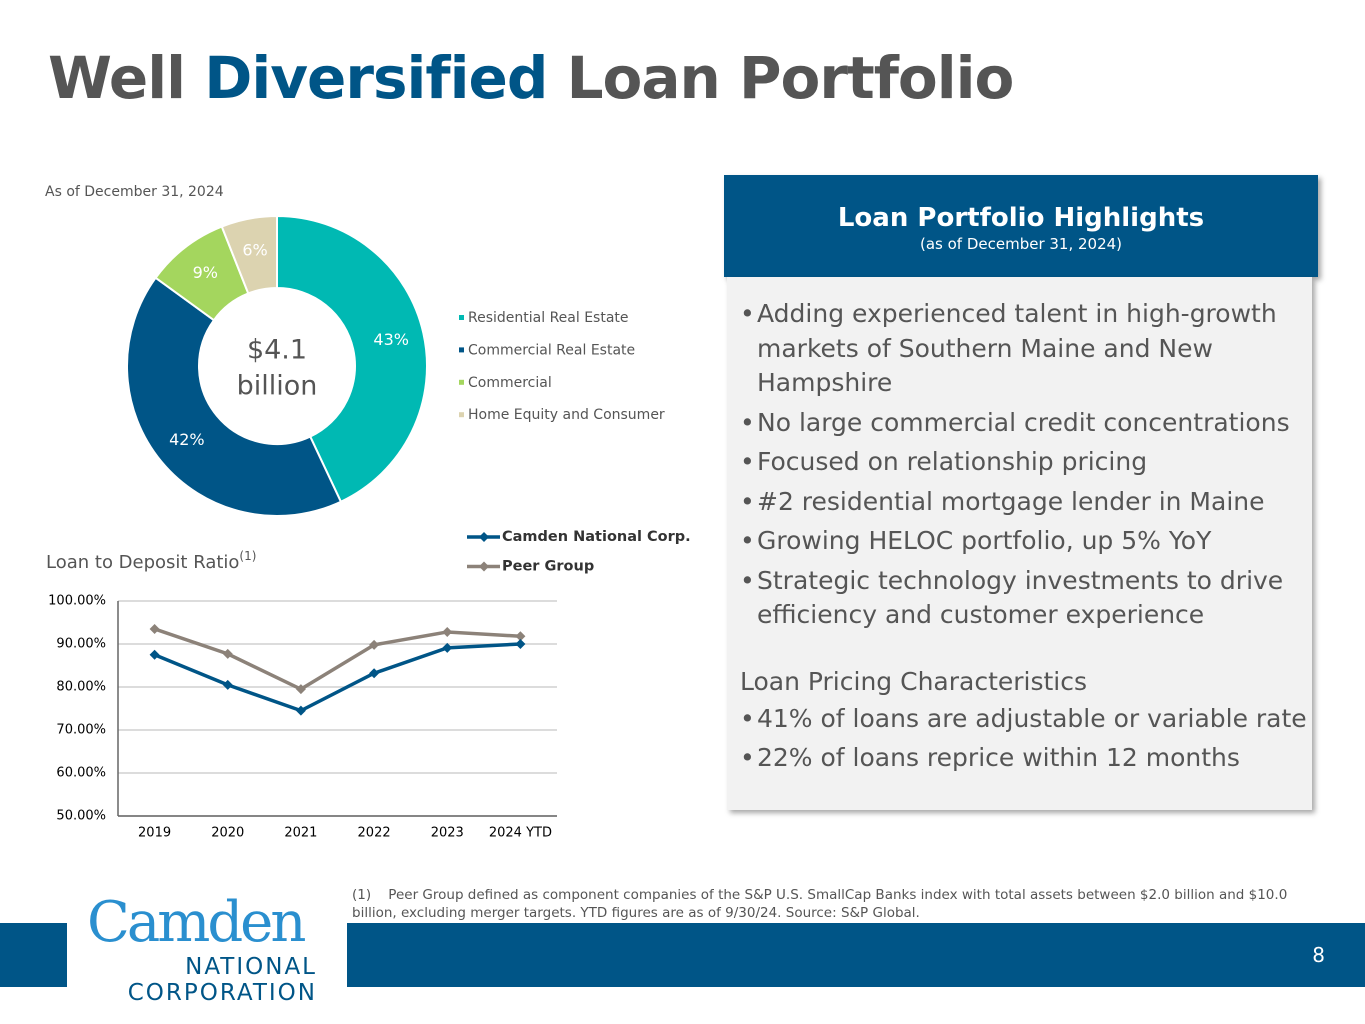  Describe the element at coordinates (548, 567) in the screenshot. I see `legend-label: Peer Group` at that location.